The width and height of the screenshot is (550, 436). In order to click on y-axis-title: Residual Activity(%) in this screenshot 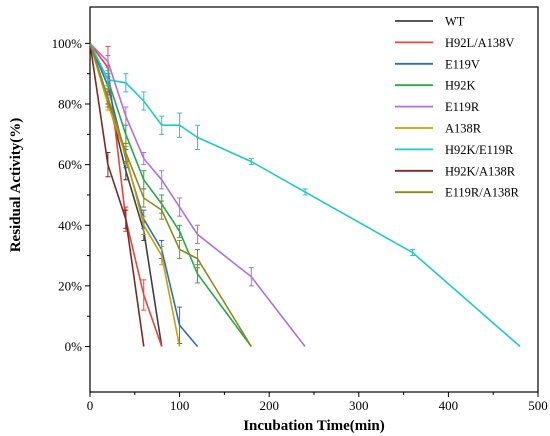, I will do `click(16, 185)`.